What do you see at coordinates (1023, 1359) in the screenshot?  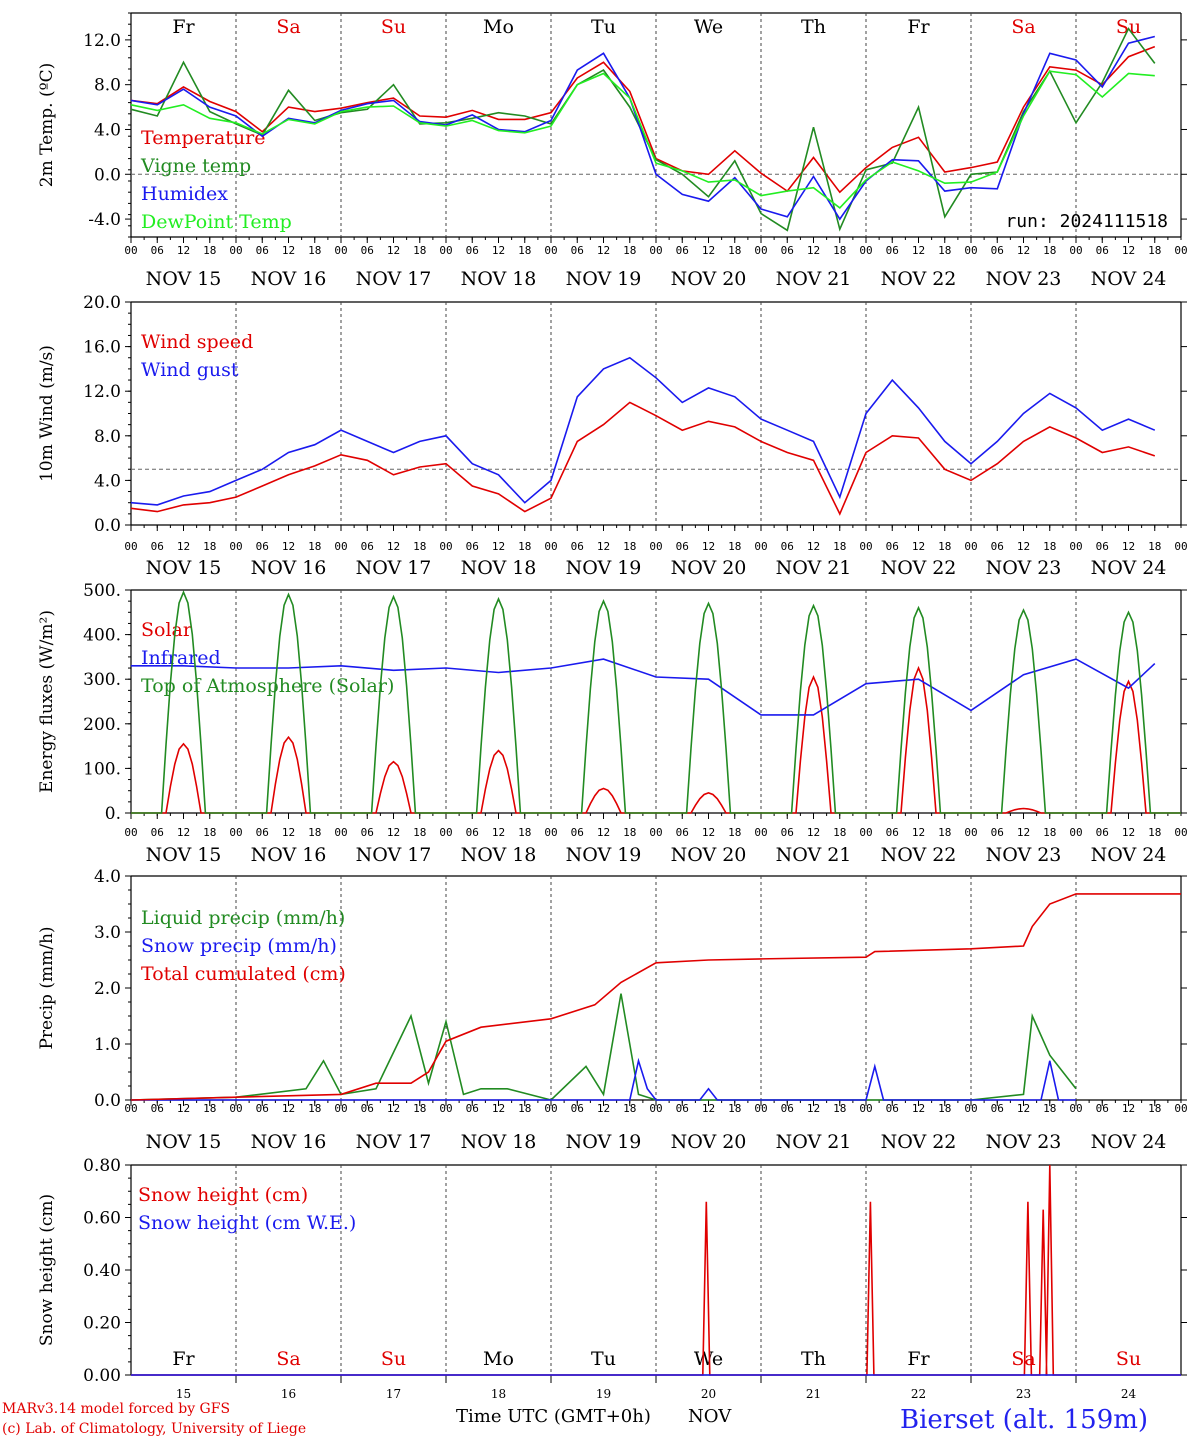 I see `day-label: Sa` at bounding box center [1023, 1359].